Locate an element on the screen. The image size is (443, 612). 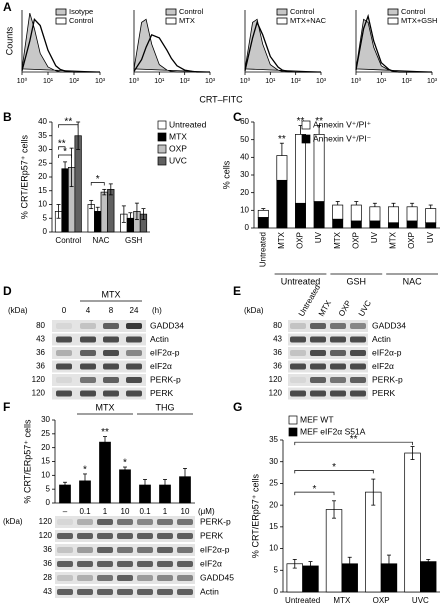
lane-label: 24 is located at coordinates (134, 310).